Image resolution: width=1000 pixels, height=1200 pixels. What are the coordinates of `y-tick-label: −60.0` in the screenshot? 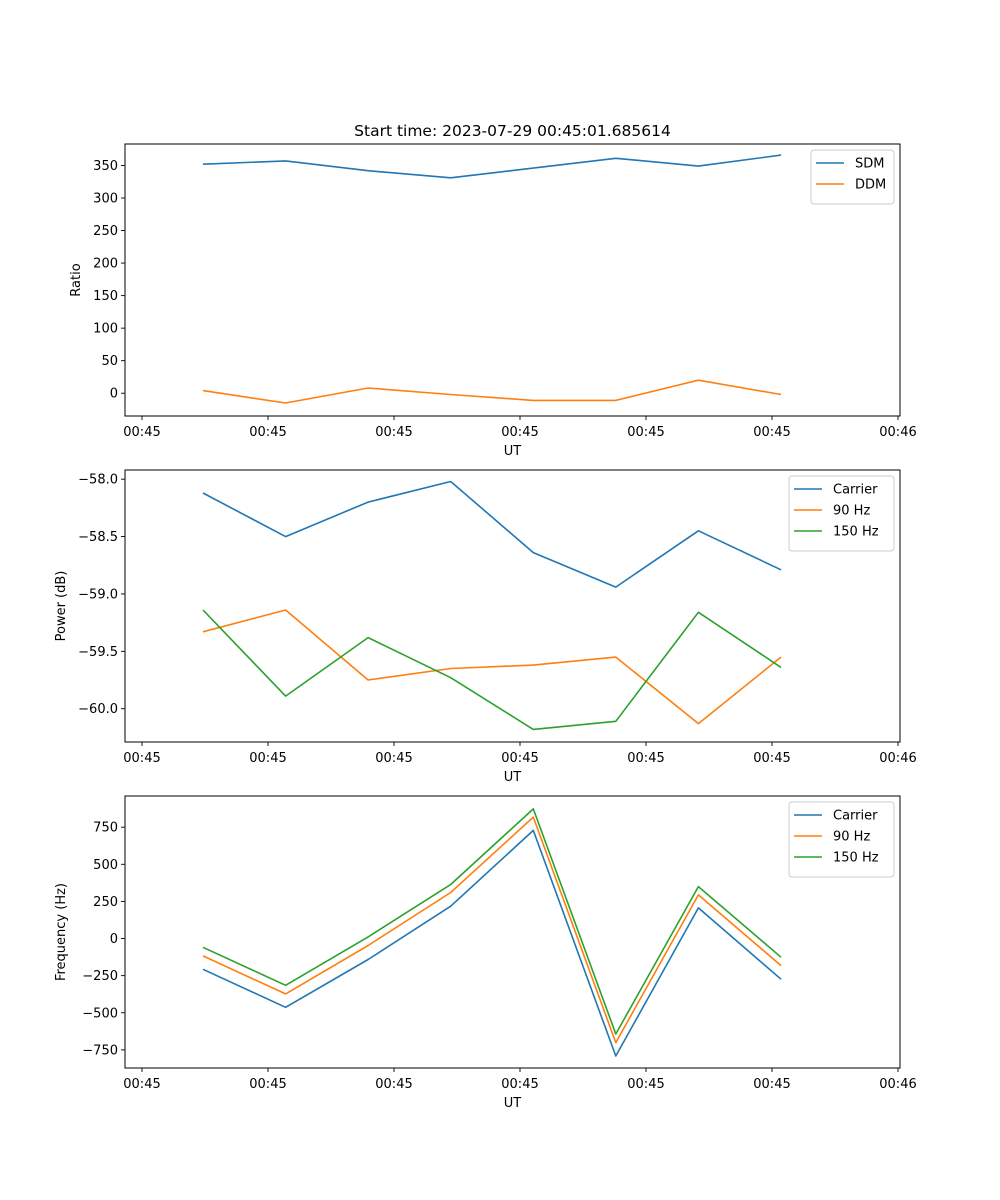 It's located at (98, 709).